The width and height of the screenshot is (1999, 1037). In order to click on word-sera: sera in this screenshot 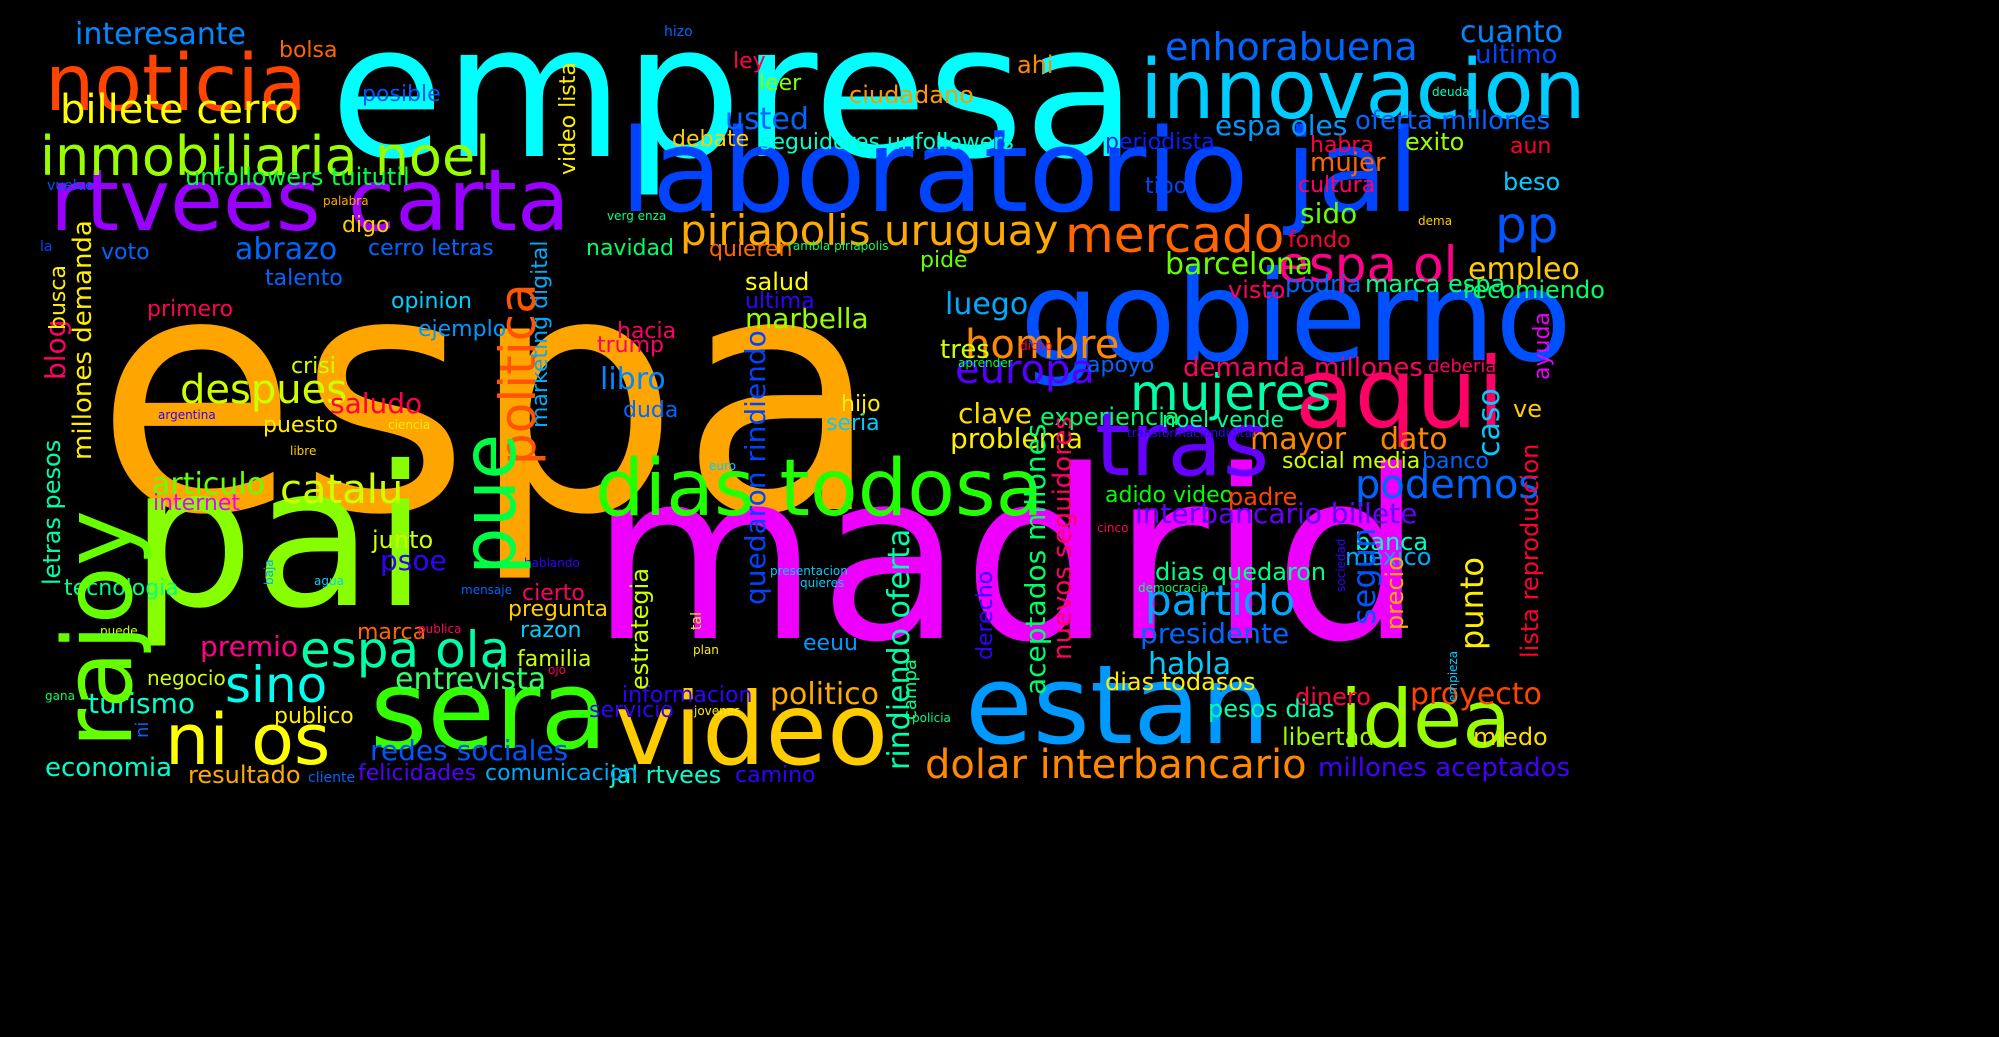, I will do `click(489, 710)`.